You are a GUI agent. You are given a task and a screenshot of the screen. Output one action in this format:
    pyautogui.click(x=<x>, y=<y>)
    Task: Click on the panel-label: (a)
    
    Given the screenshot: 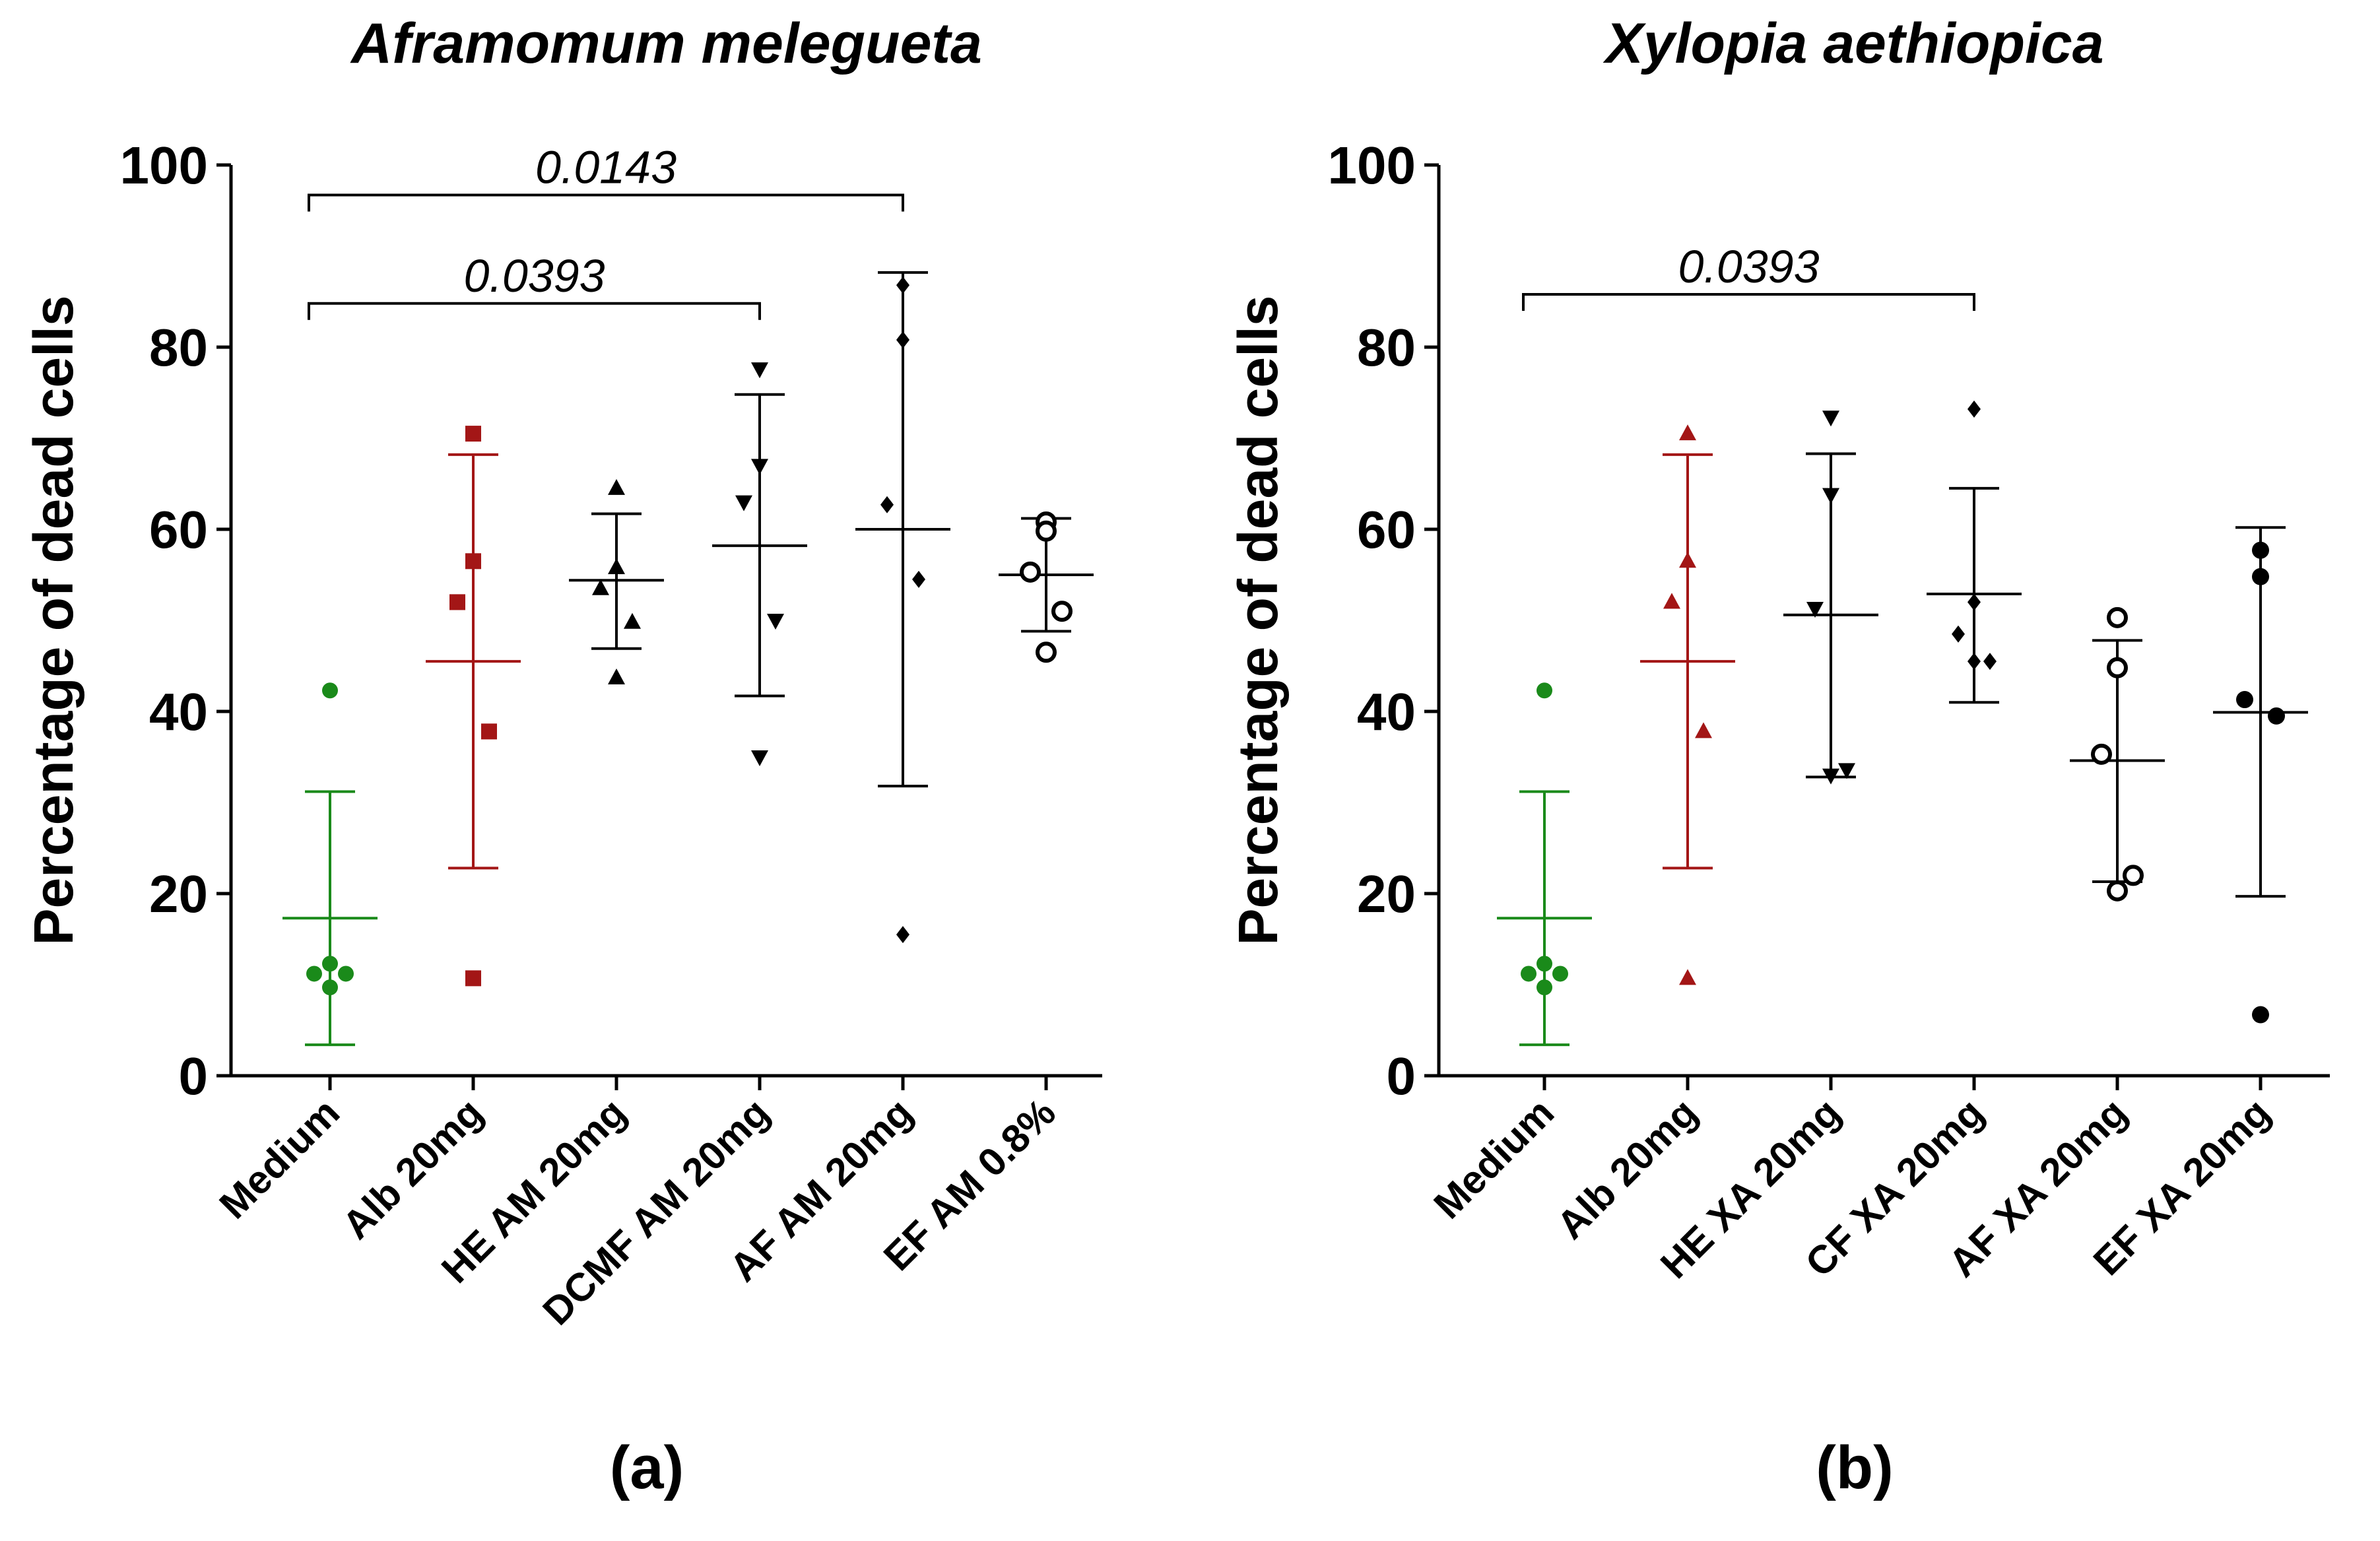 What is the action you would take?
    pyautogui.click(x=647, y=1467)
    